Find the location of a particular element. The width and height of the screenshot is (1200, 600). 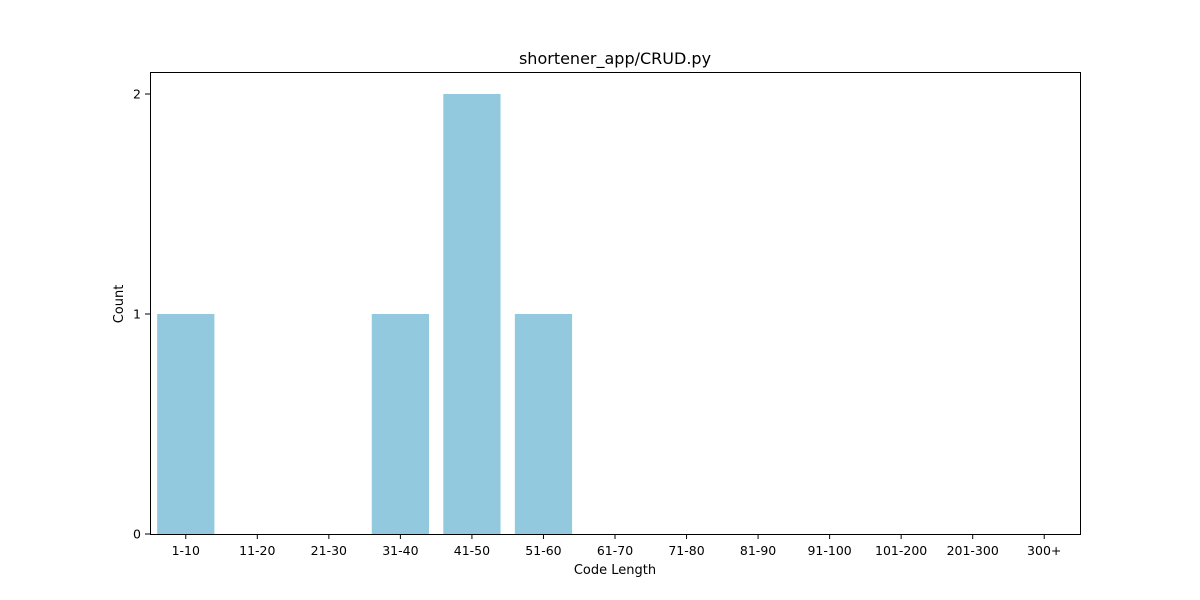

x-tick-label: 201-300 is located at coordinates (973, 550).